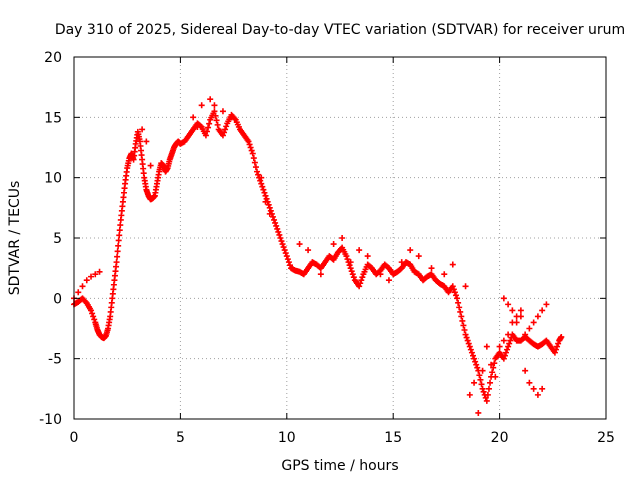 Image resolution: width=640 pixels, height=480 pixels. Describe the element at coordinates (180, 438) in the screenshot. I see `x-tick-label: 5` at that location.